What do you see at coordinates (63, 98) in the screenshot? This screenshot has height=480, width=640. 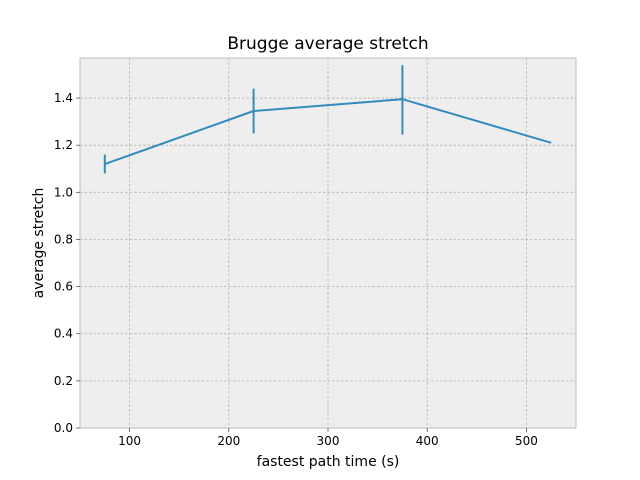 I see `y-tick-label: 1.4` at bounding box center [63, 98].